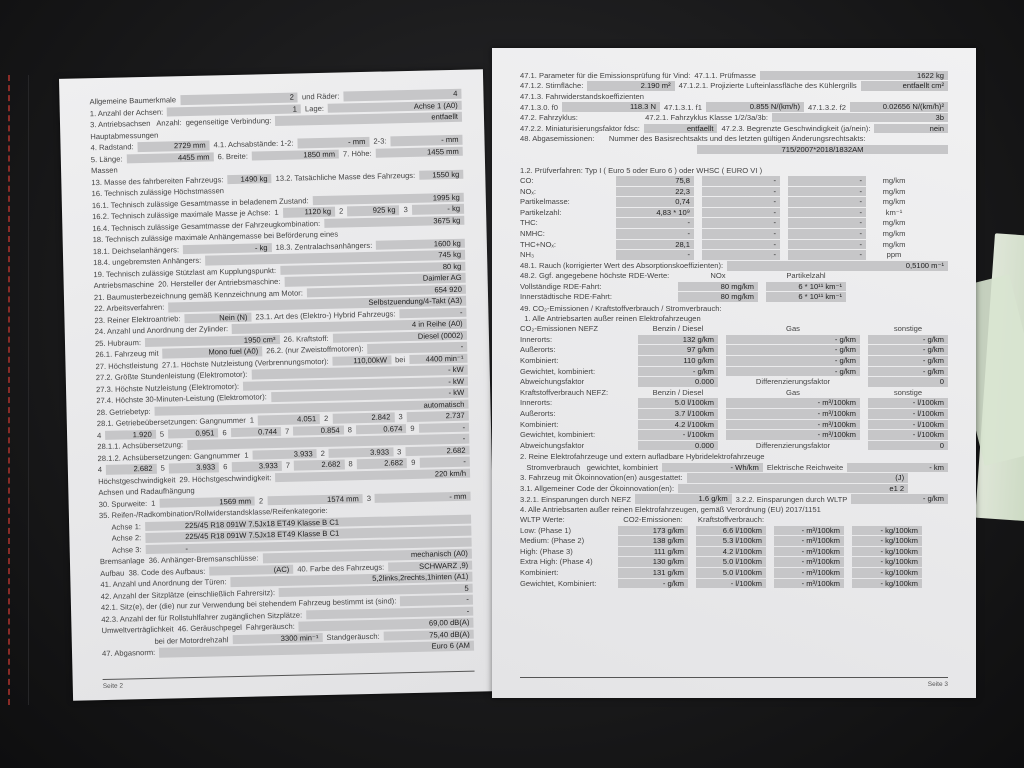 The height and width of the screenshot is (768, 1024). I want to click on field-label: 47.2. Fahrzyklus:, so click(549, 118).